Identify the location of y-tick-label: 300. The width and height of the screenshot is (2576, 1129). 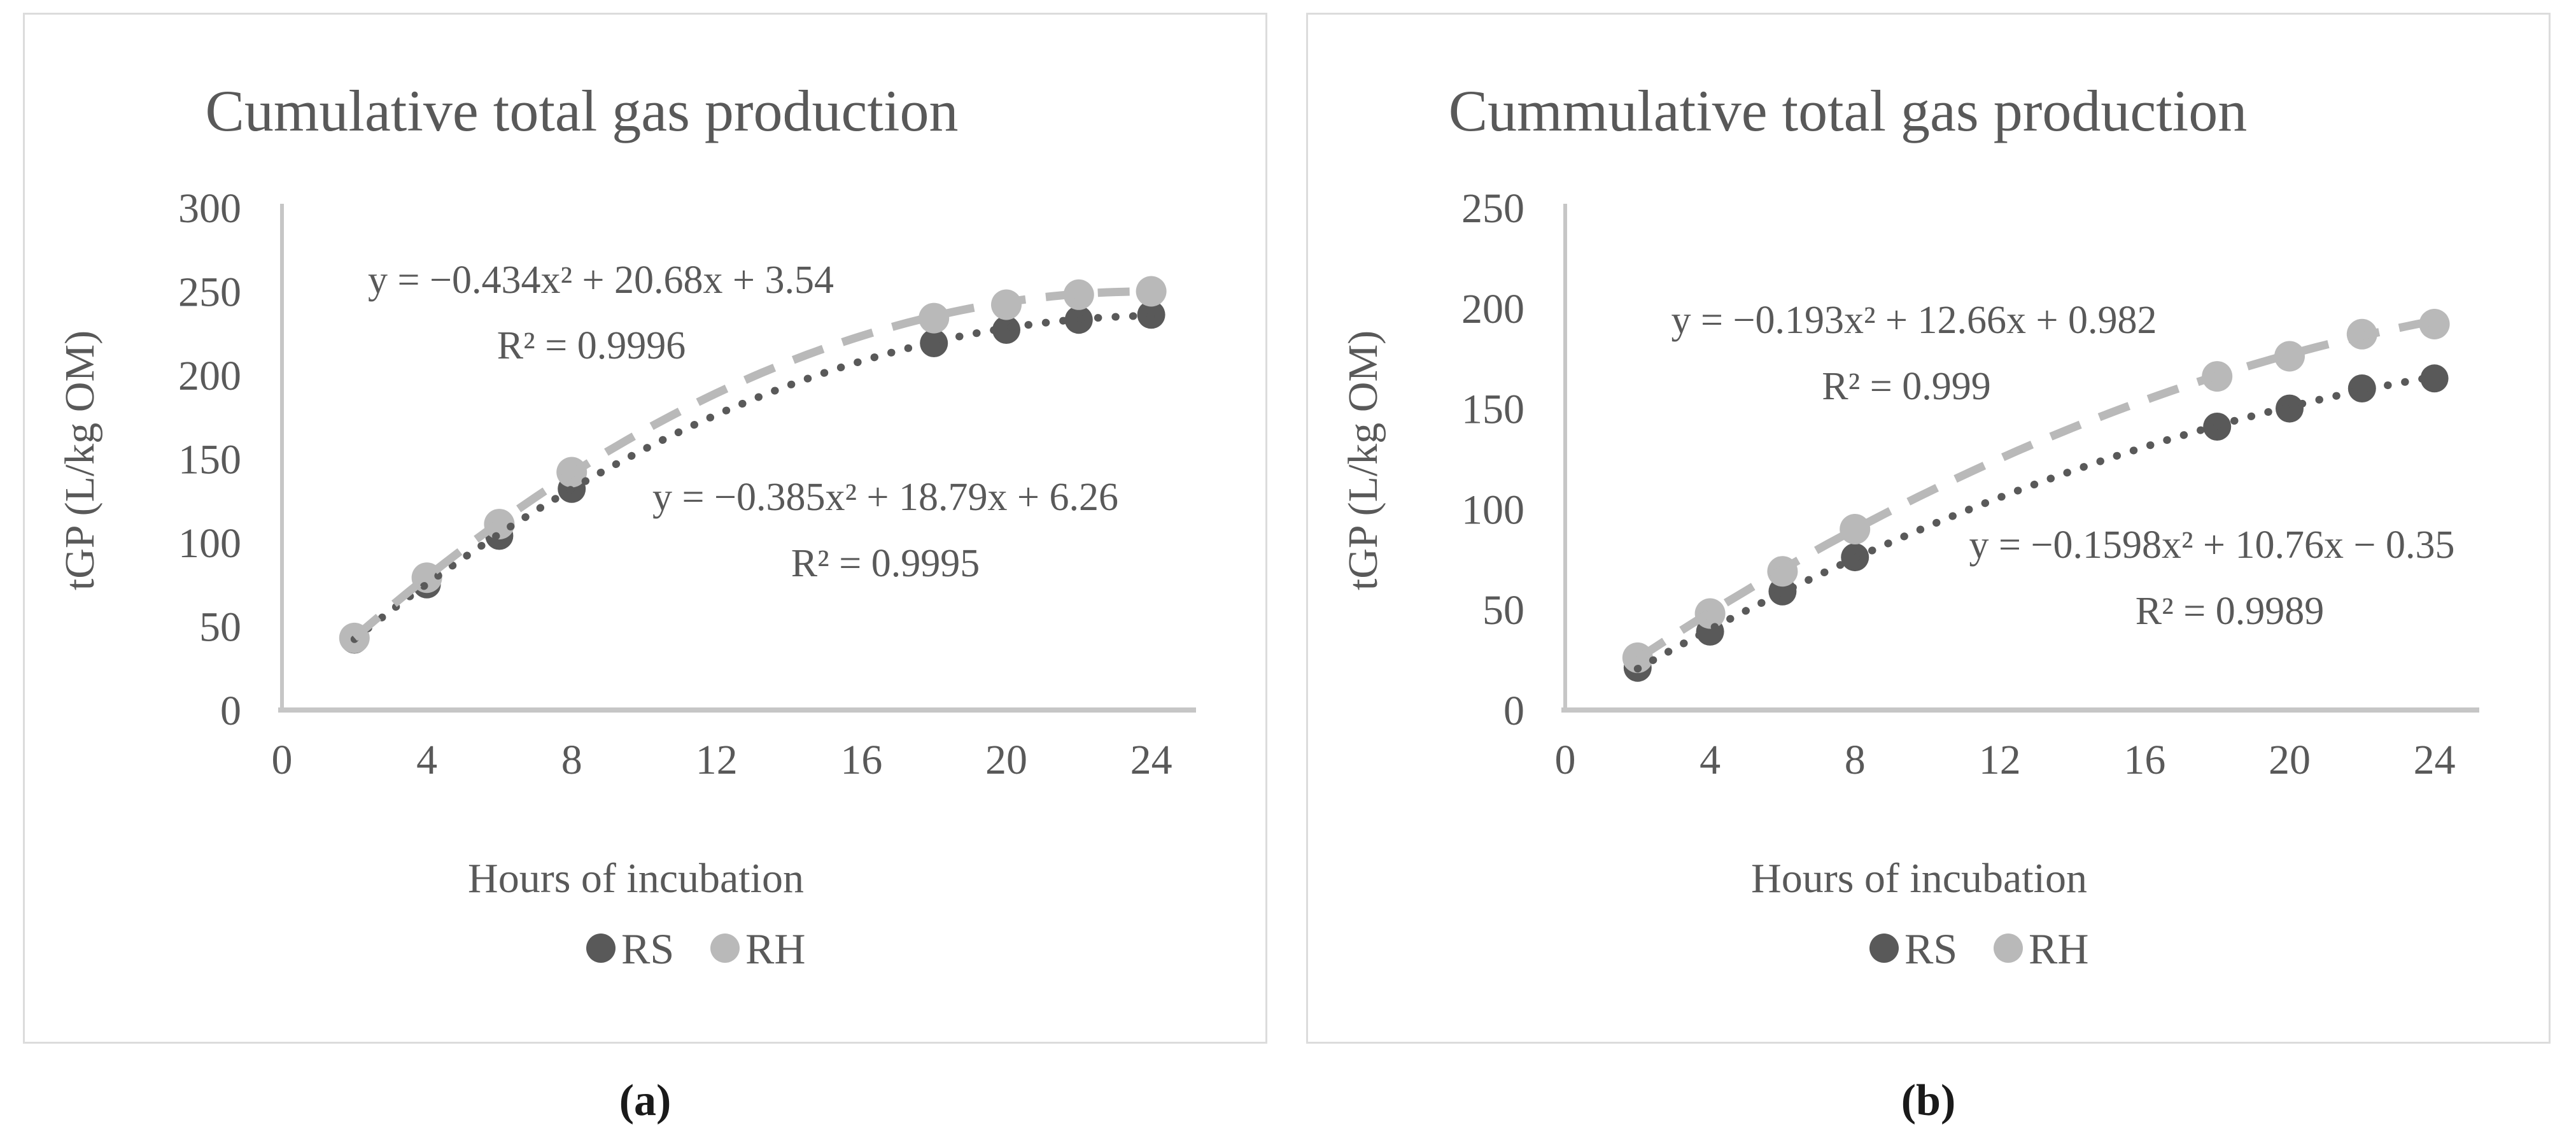
(210, 209).